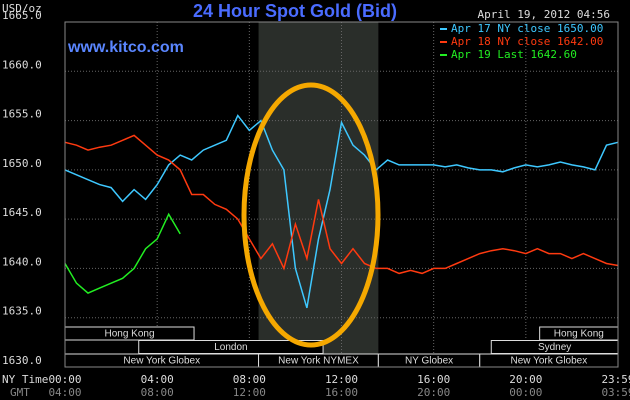  Describe the element at coordinates (64, 379) in the screenshot. I see `x-tick-label: 00:00` at that location.